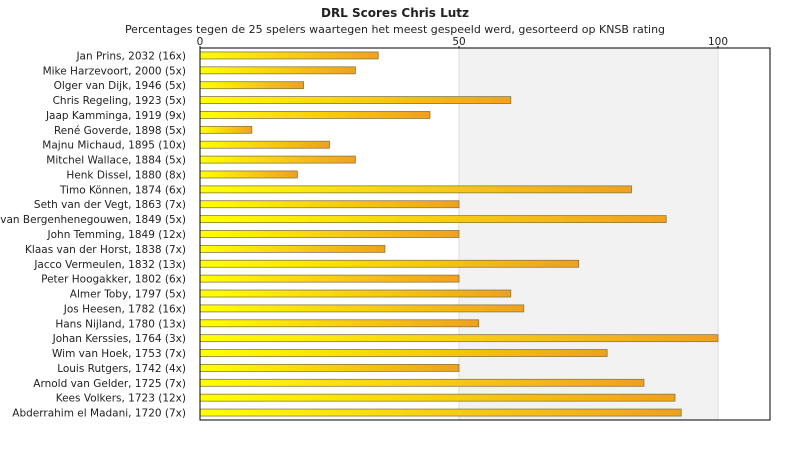  I want to click on category-label: Chris Regeling, 1923 (5x), so click(119, 101).